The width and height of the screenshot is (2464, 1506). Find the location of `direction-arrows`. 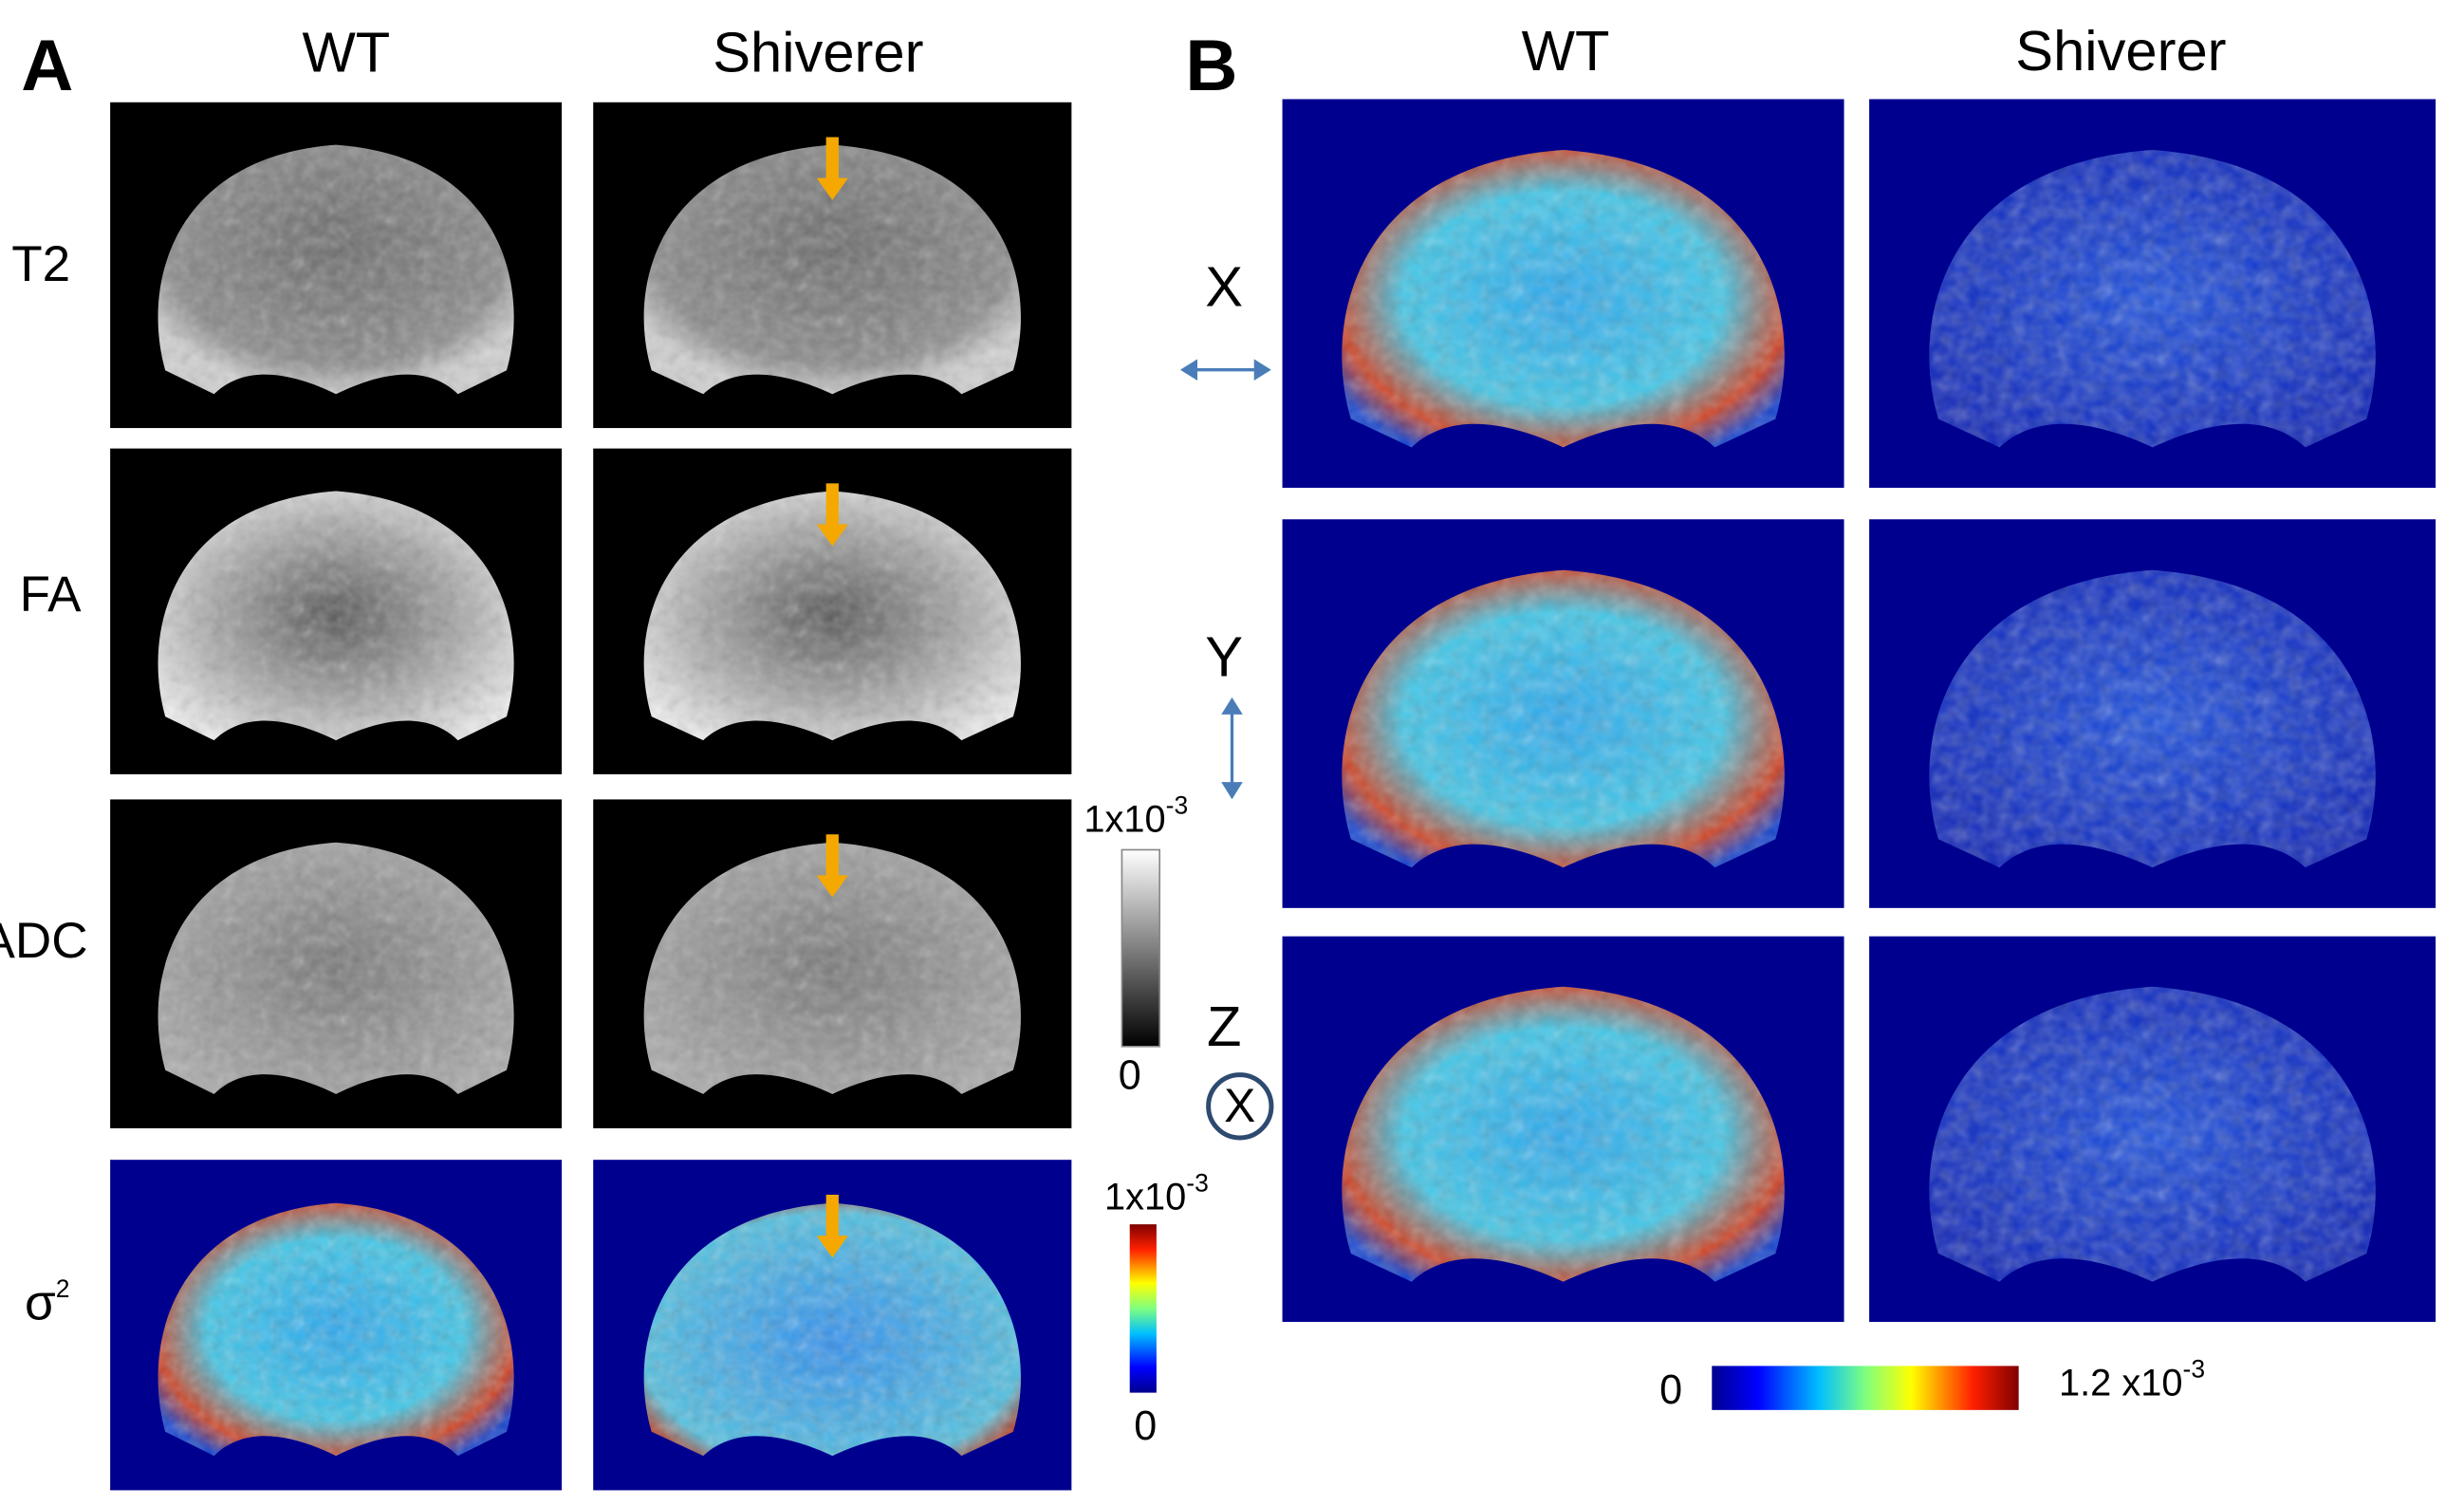

direction-arrows is located at coordinates (1225, 579).